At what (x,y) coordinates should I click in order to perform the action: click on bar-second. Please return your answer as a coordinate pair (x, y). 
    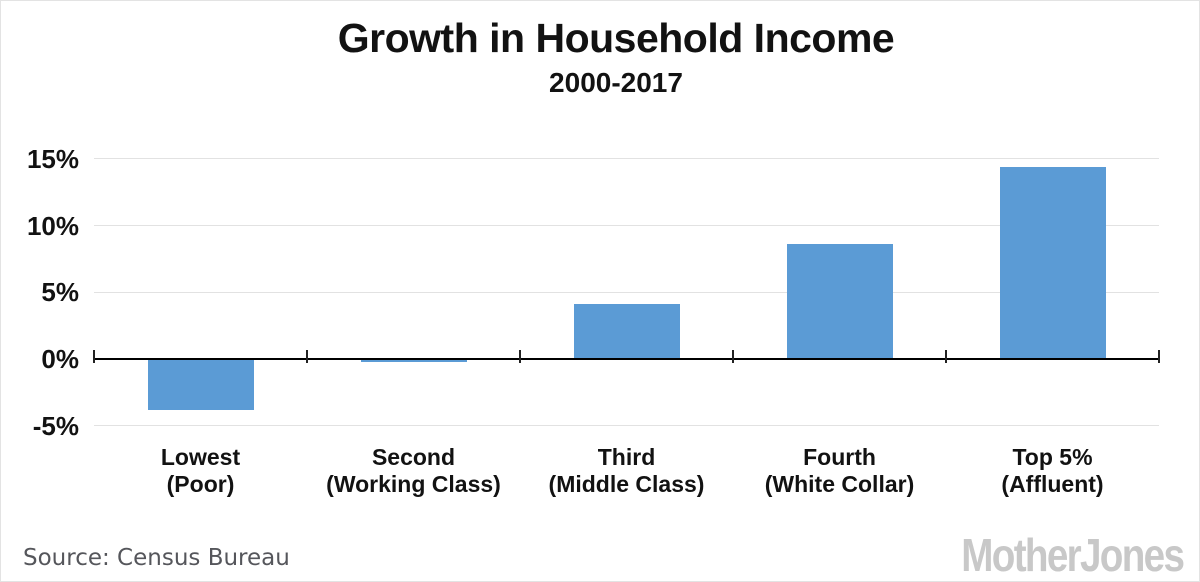
    Looking at the image, I should click on (413, 360).